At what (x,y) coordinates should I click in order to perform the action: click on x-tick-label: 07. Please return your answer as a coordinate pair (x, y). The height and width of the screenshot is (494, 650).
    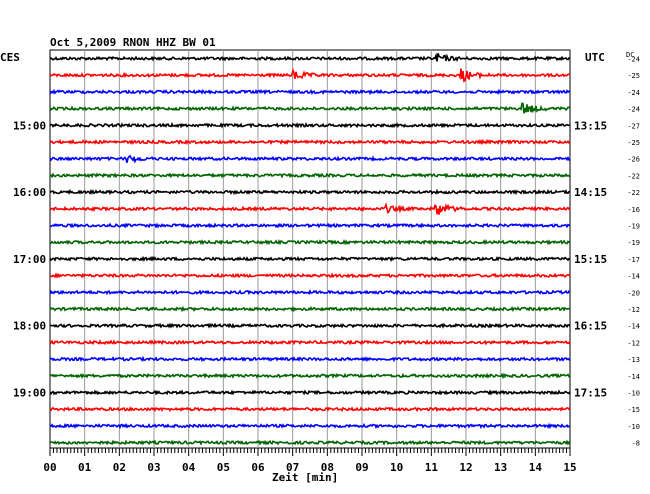
    Looking at the image, I should click on (292, 467).